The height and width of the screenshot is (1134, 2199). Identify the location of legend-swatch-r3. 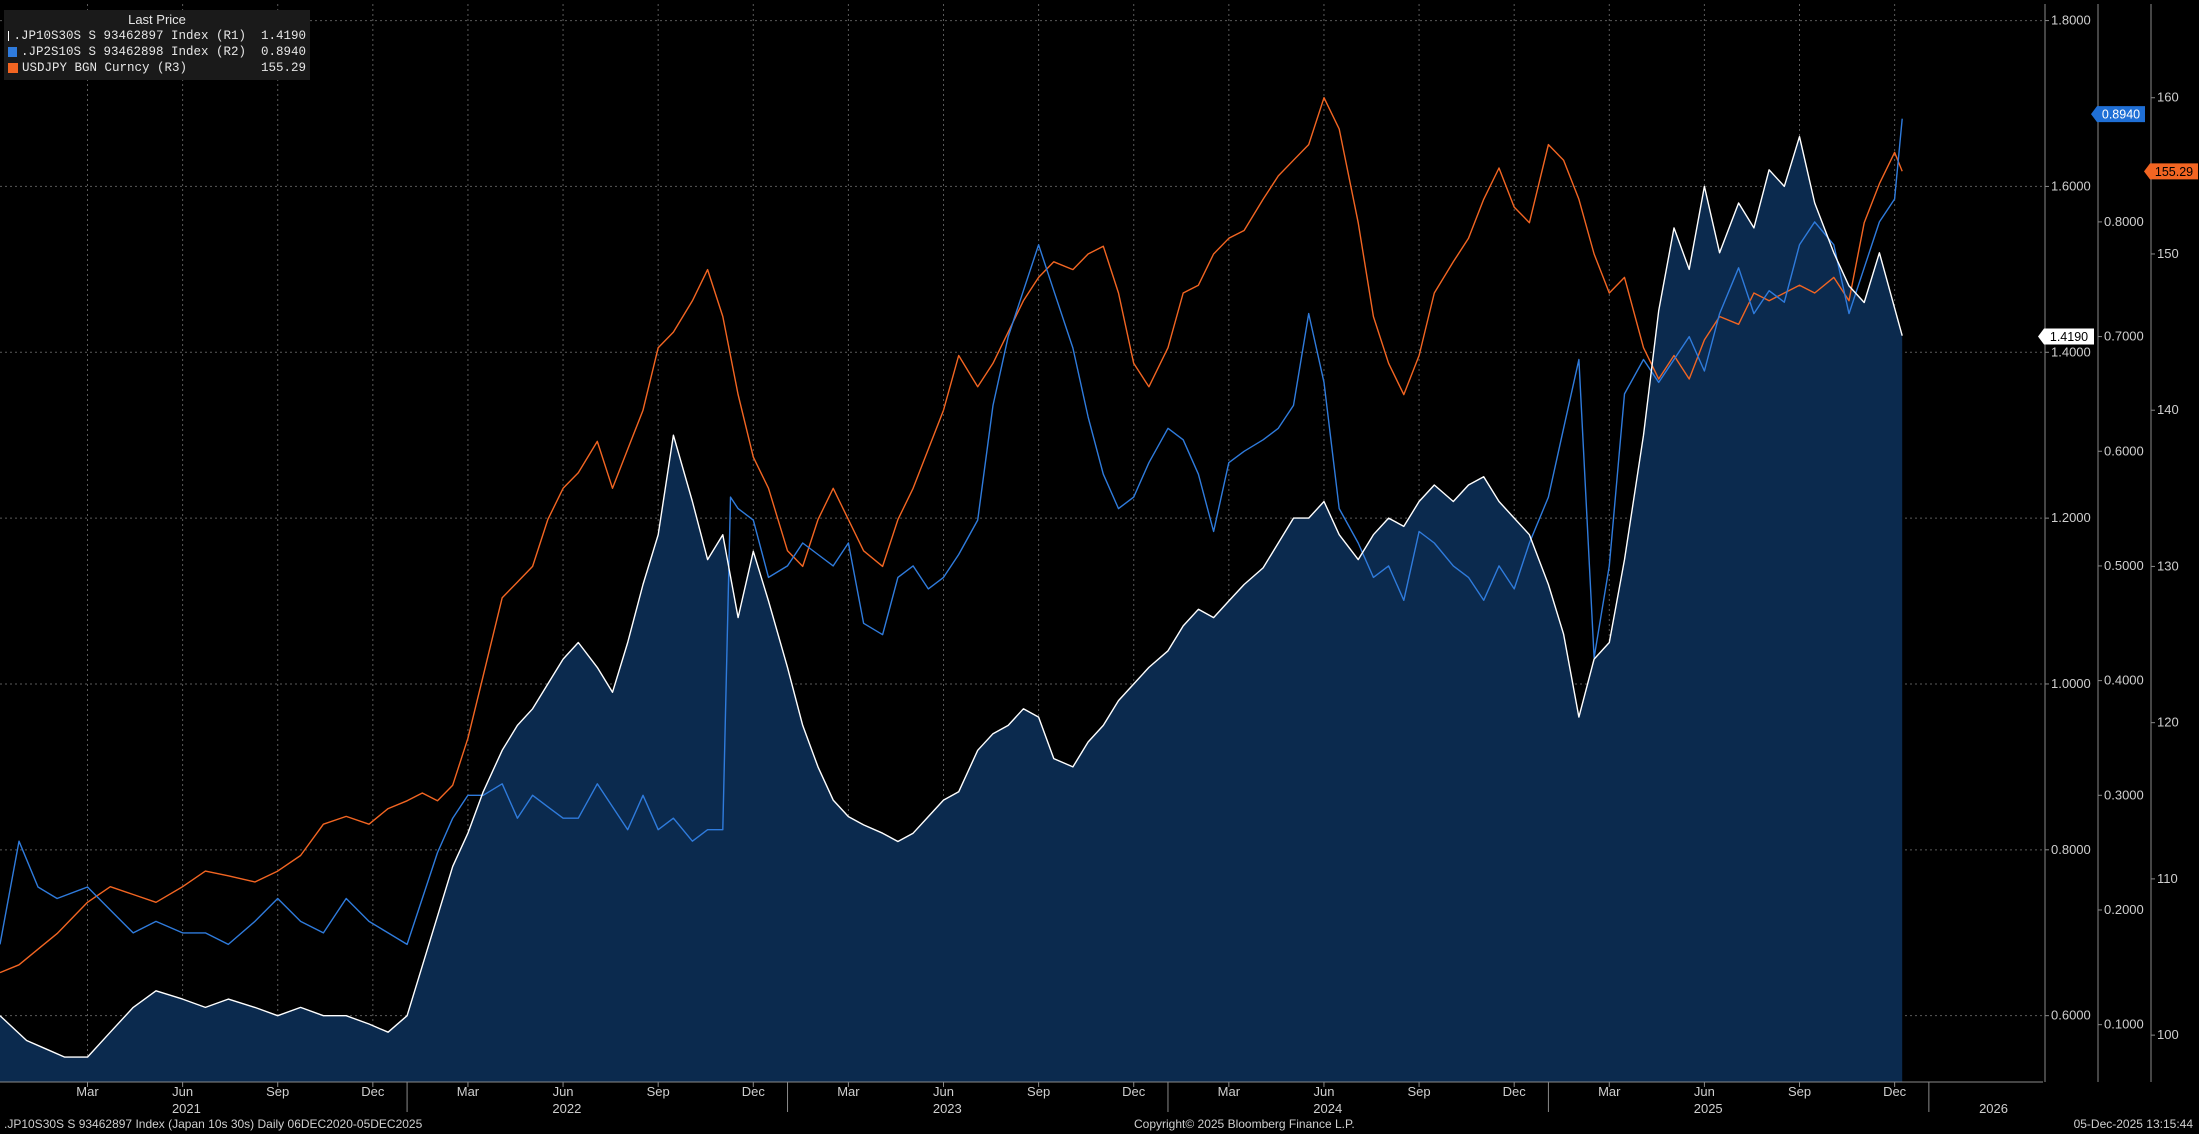
(13, 68).